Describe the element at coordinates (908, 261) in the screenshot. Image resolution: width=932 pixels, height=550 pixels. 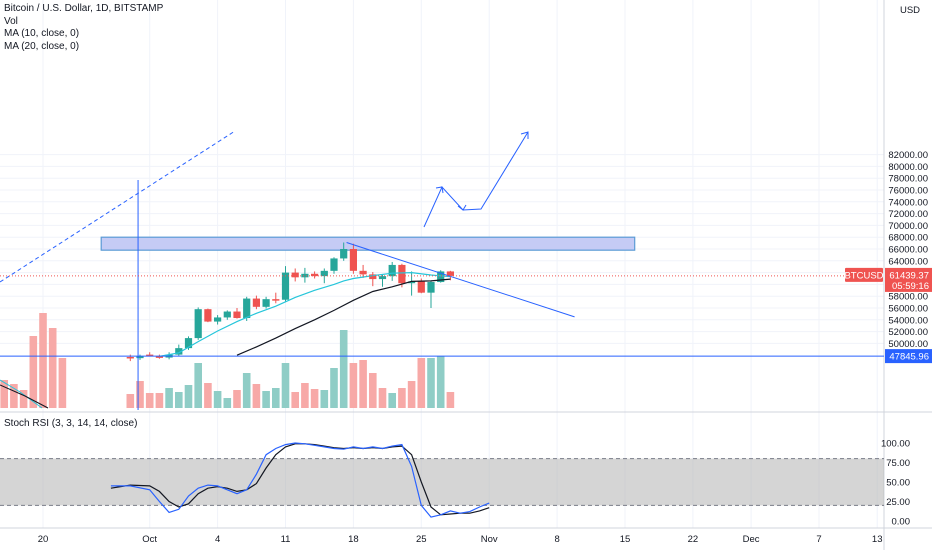
I see `price-tick-label: 64000.00` at that location.